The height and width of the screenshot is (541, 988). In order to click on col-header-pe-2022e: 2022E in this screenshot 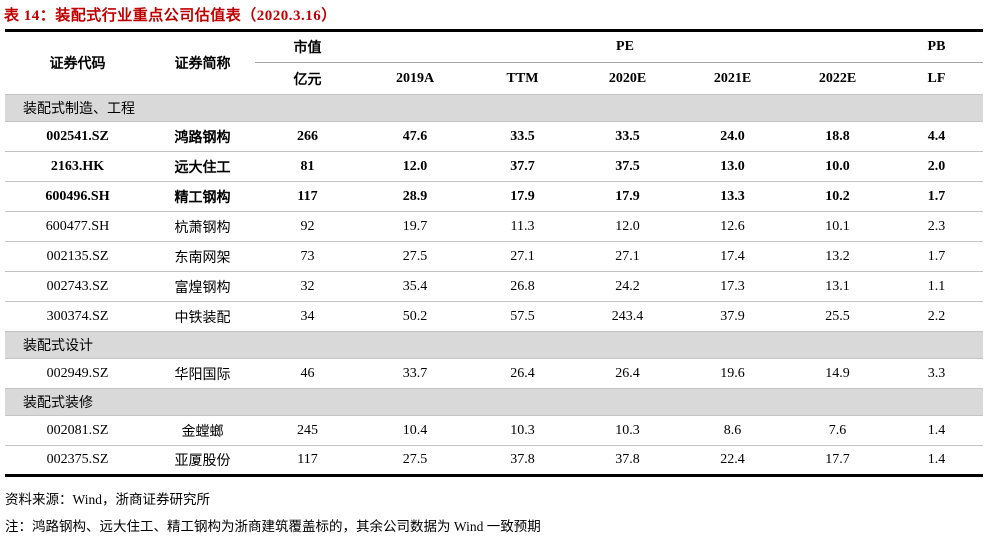, I will do `click(837, 78)`.